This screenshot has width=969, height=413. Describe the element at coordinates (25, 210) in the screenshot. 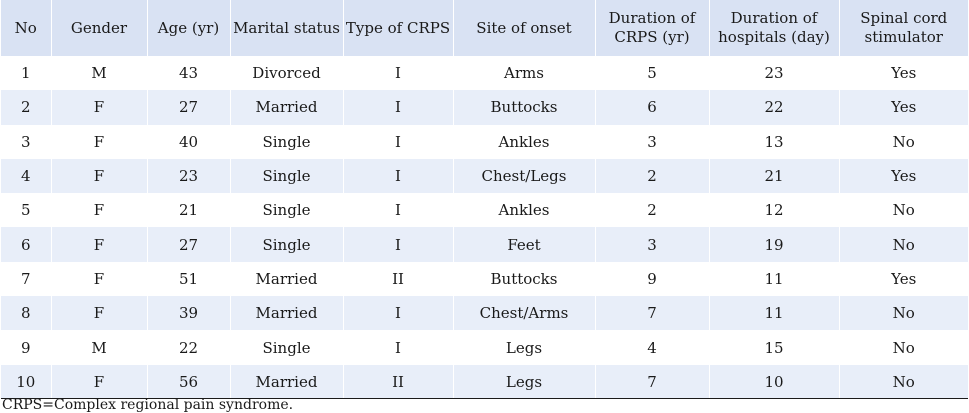

I see `cell-no: 5` at that location.